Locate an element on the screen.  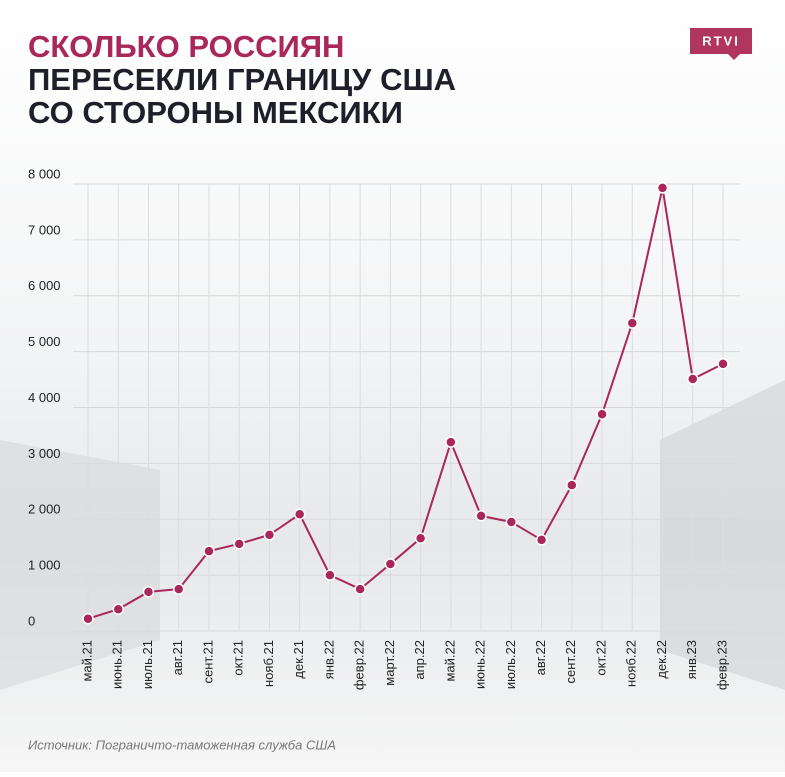
y-tick-label: 1 000 is located at coordinates (44, 565).